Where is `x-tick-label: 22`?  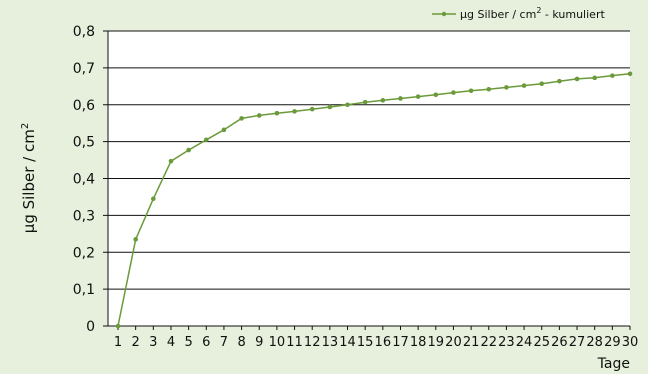
x-tick-label: 22 is located at coordinates (488, 342).